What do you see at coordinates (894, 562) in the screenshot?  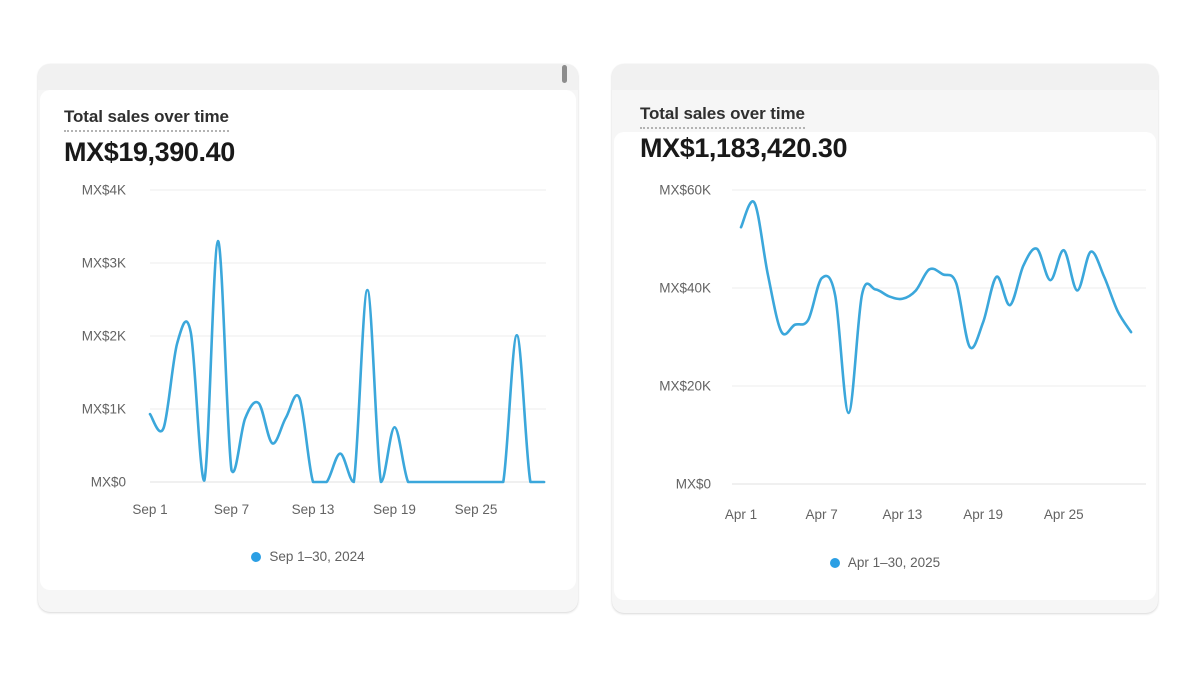 I see `legend-label: Apr 1–30, 2025` at bounding box center [894, 562].